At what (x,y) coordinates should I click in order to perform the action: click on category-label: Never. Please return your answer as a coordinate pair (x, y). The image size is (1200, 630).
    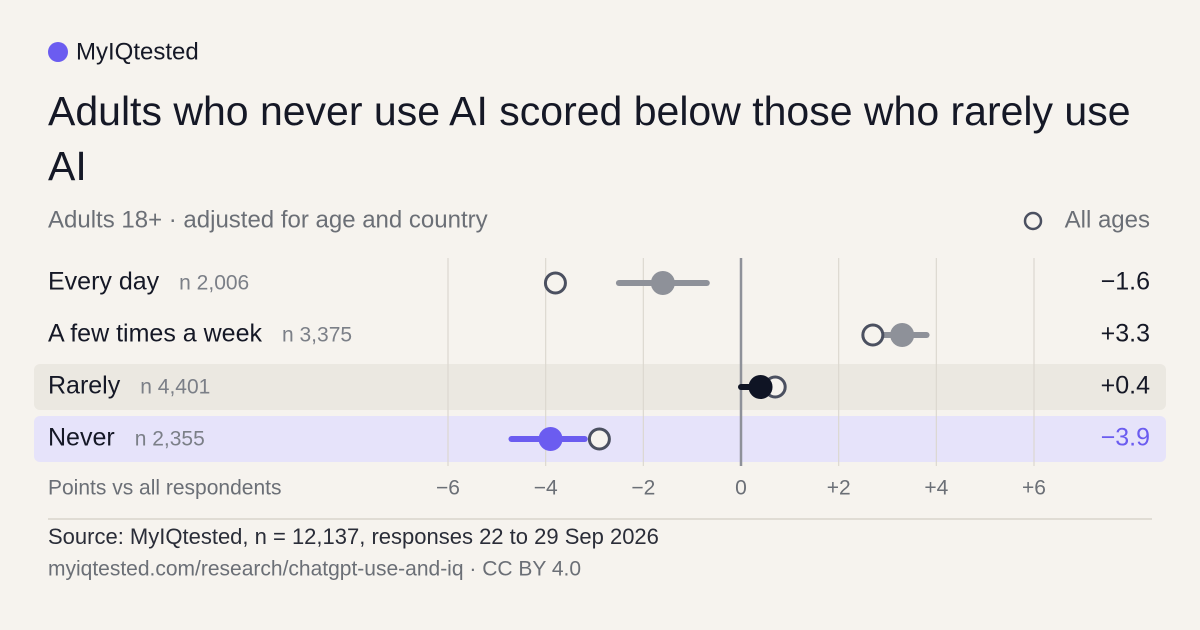
    Looking at the image, I should click on (81, 438).